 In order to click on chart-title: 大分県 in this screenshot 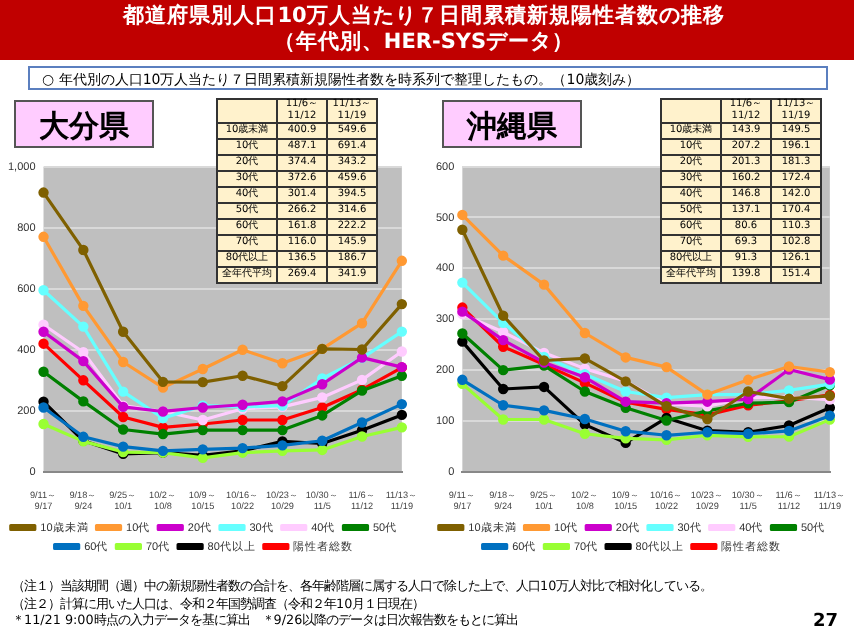, I will do `click(84, 124)`.